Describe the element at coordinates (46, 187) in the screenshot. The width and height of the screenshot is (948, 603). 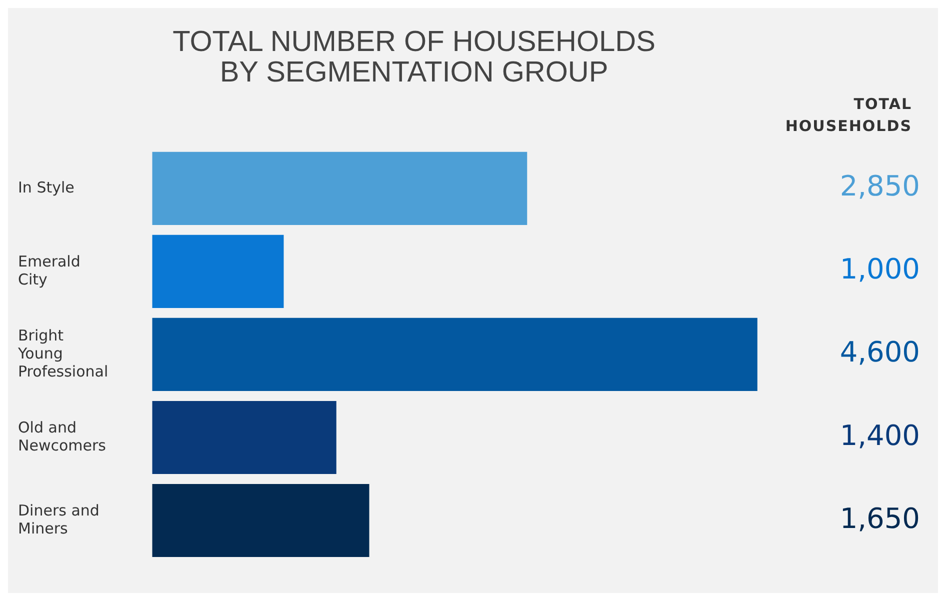
I see `y-tick-label: In Style` at that location.